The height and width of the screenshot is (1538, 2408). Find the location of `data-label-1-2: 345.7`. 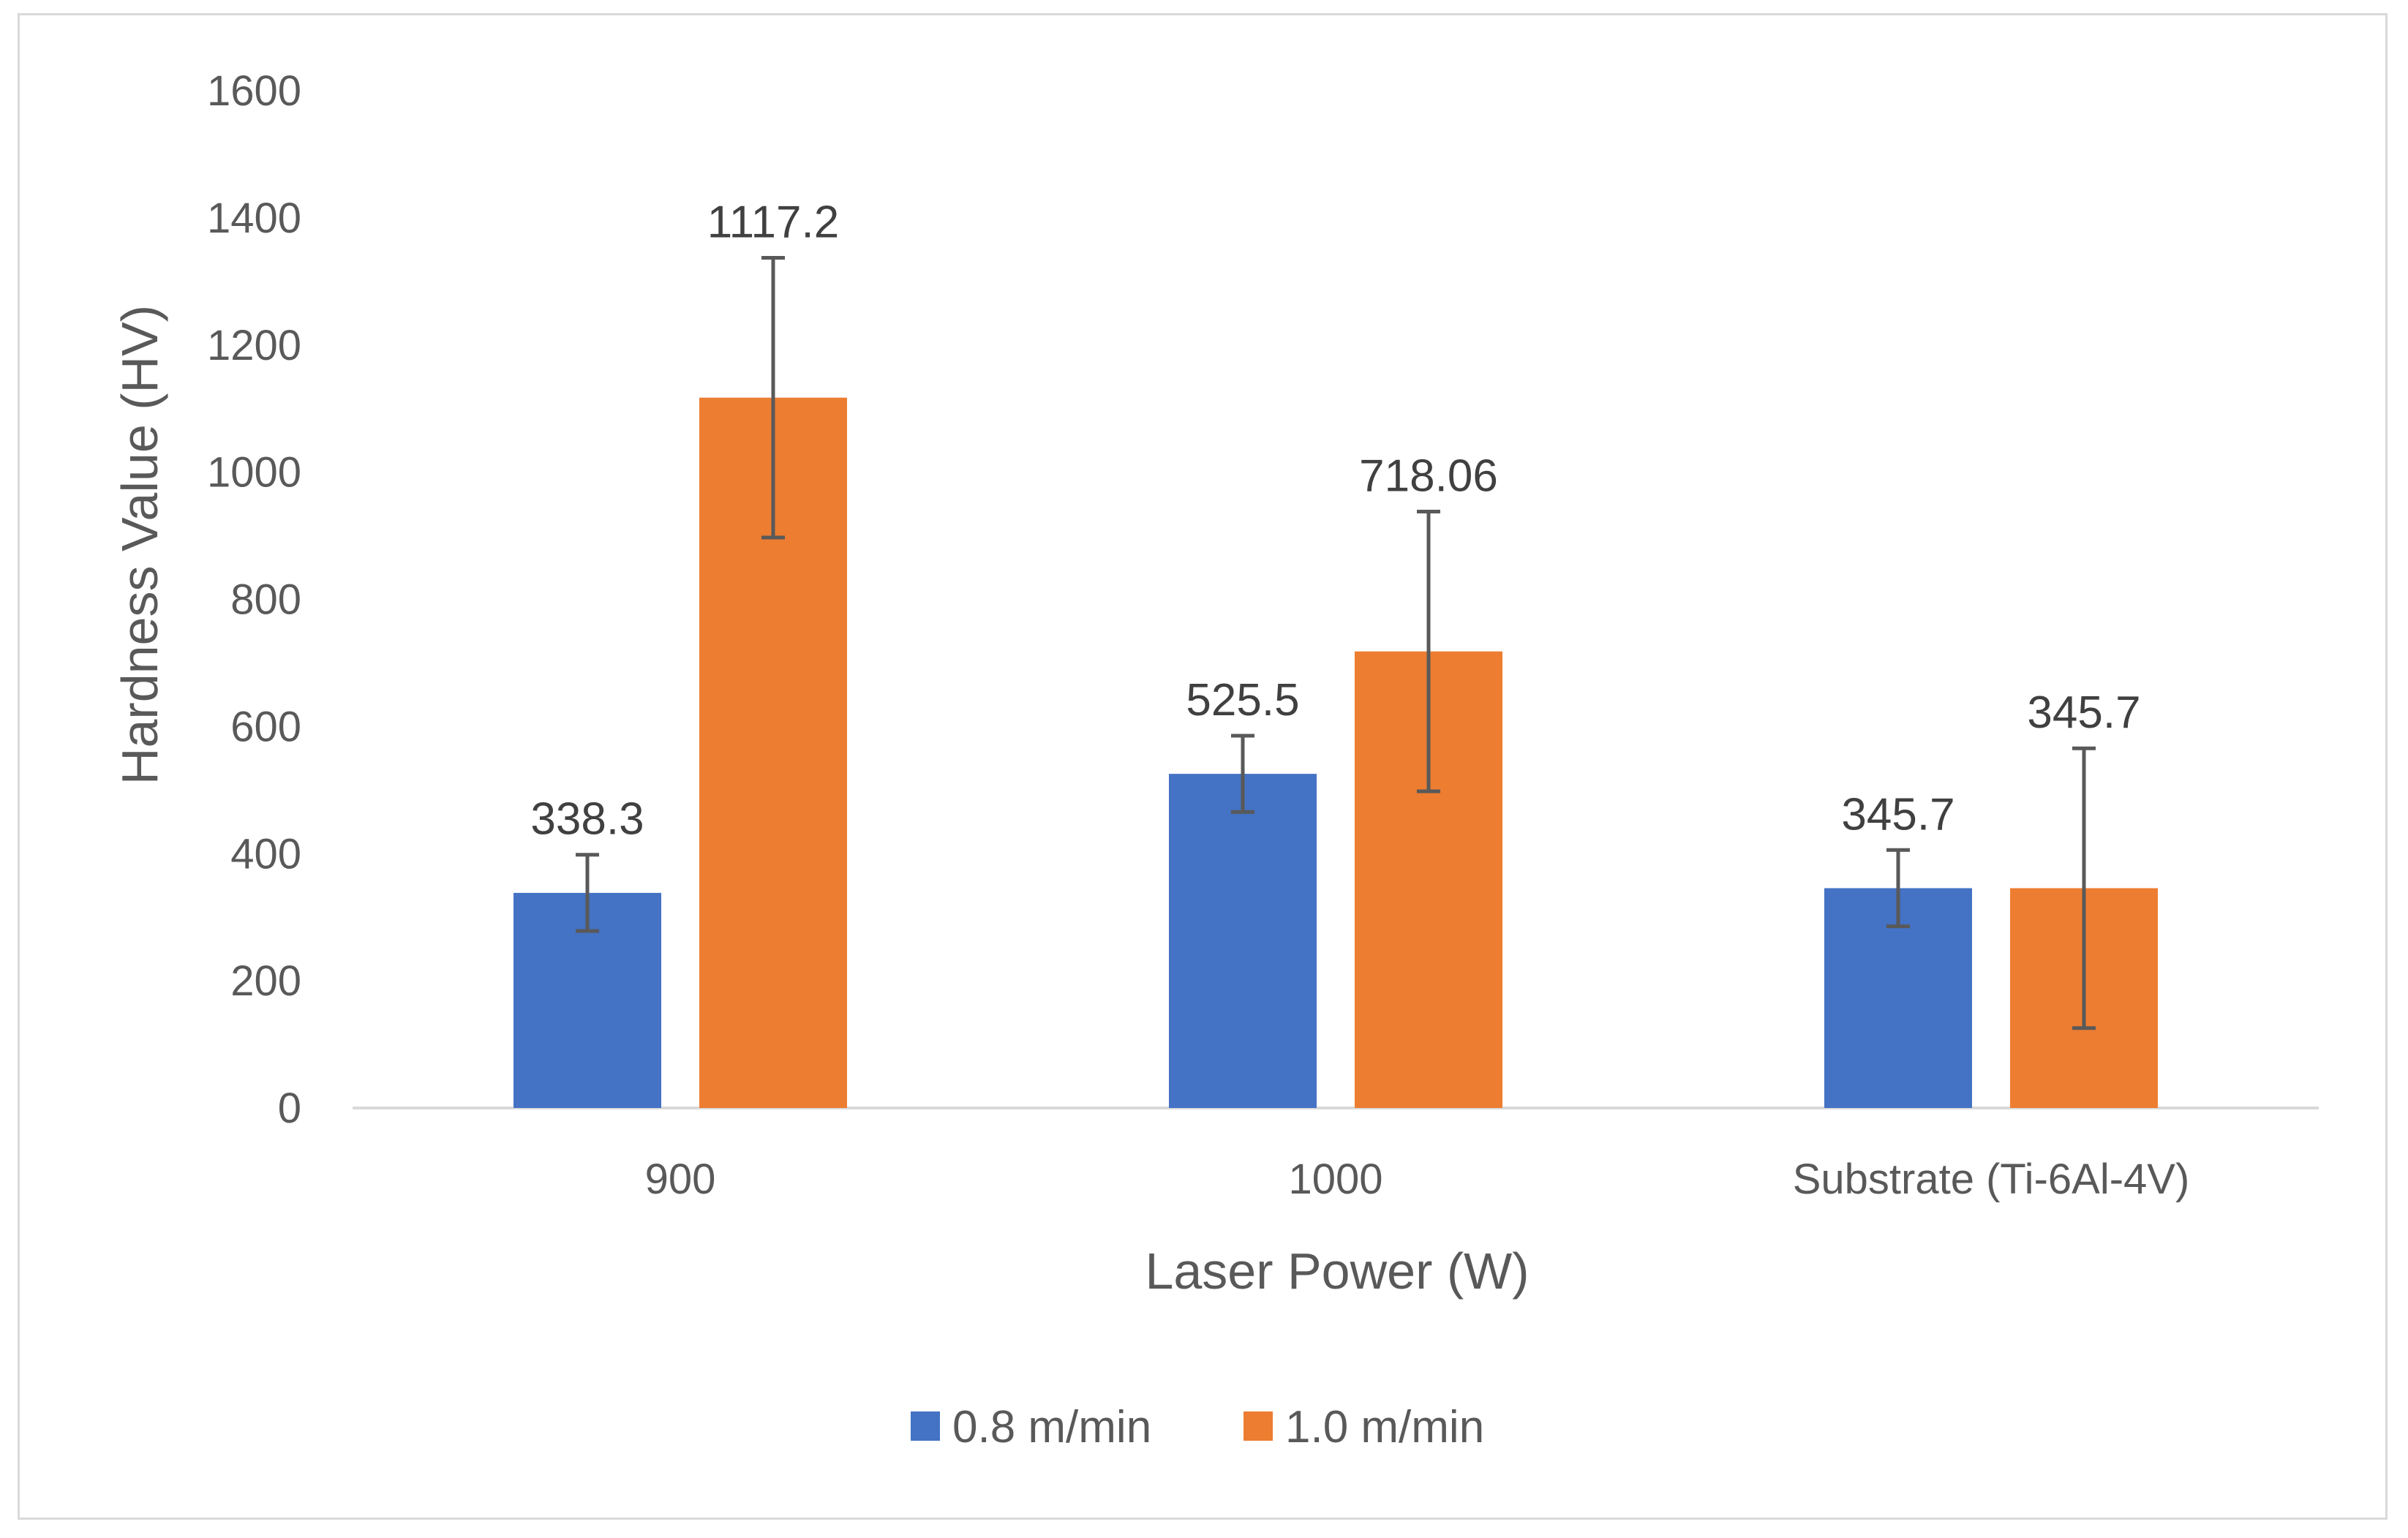

data-label-1-2: 345.7 is located at coordinates (2083, 713).